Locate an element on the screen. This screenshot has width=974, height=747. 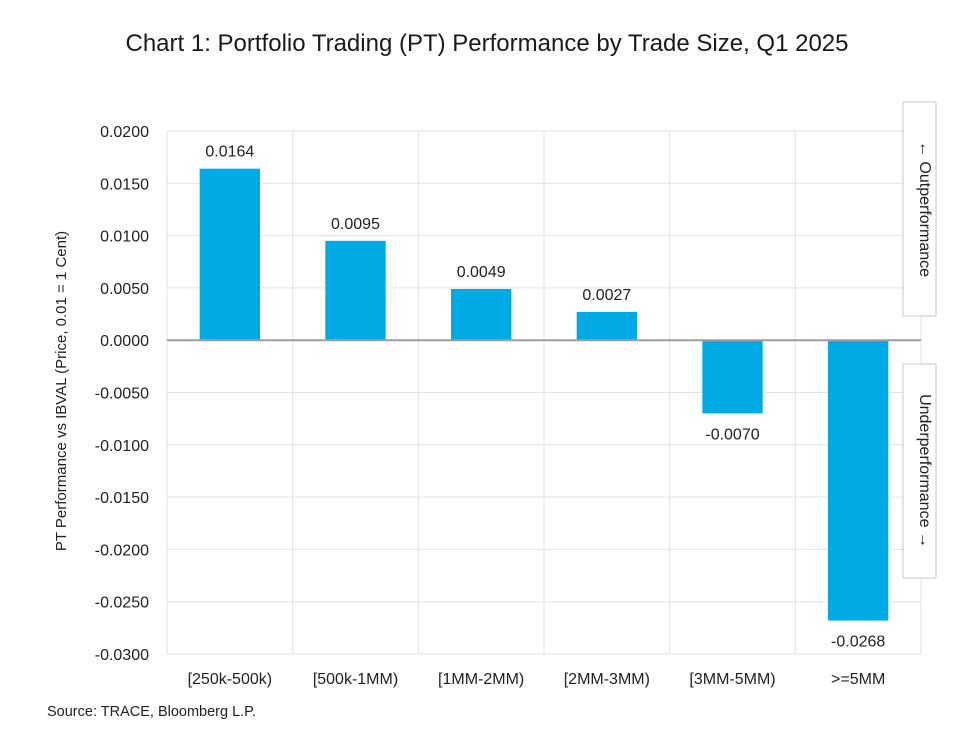
y-tick-label-4: 0.0000 is located at coordinates (124, 341).